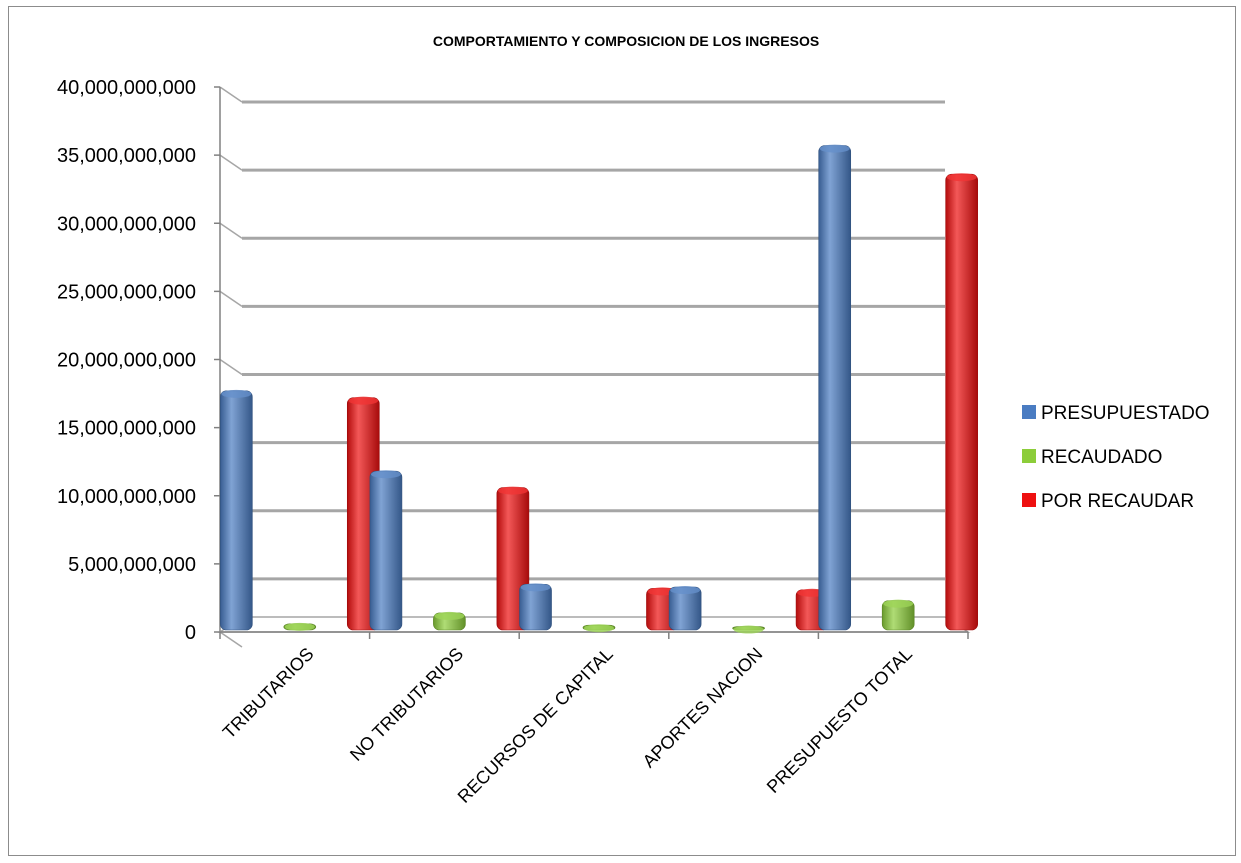 This screenshot has width=1241, height=863. Describe the element at coordinates (1101, 457) in the screenshot. I see `legend-label: RECAUDADO` at that location.